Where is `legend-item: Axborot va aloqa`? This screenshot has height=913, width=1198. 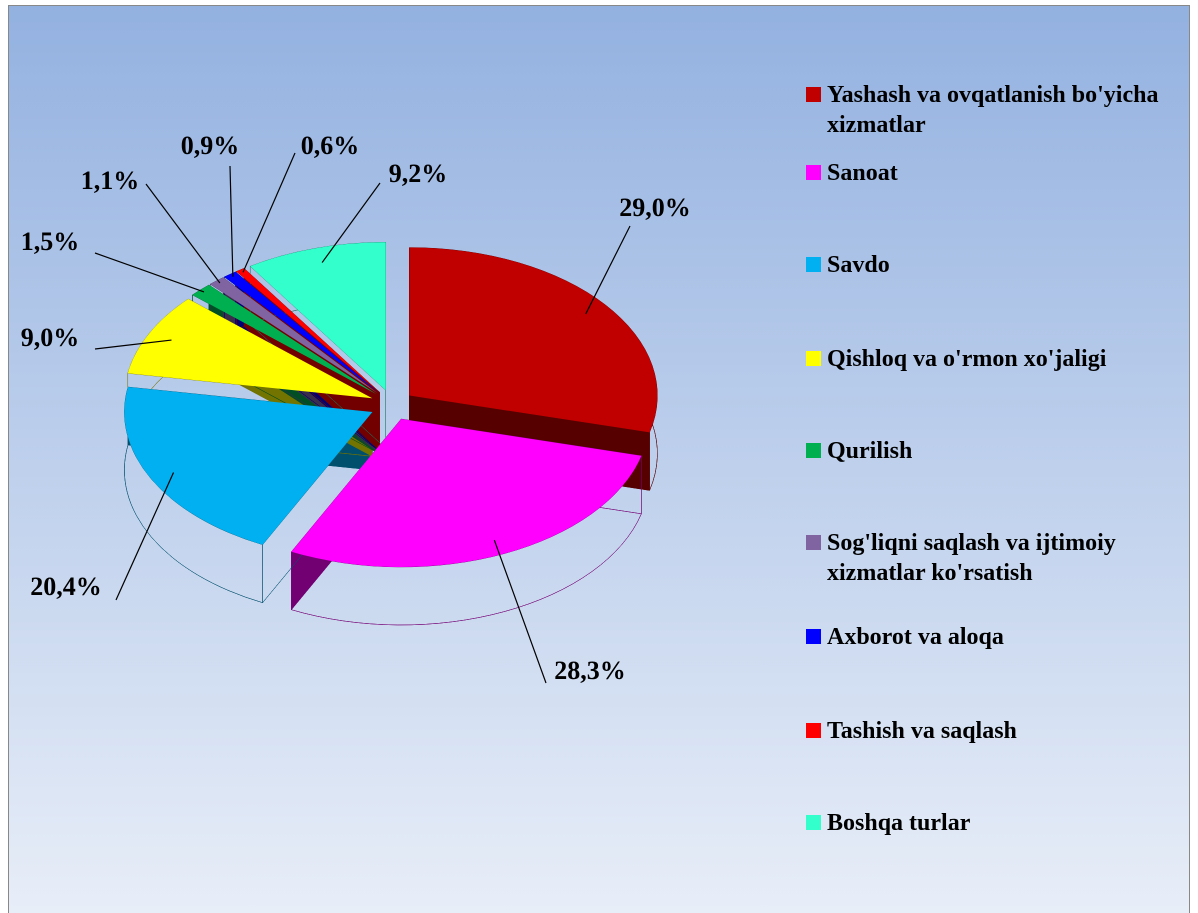
legend-item: Axborot va aloqa is located at coordinates (997, 637).